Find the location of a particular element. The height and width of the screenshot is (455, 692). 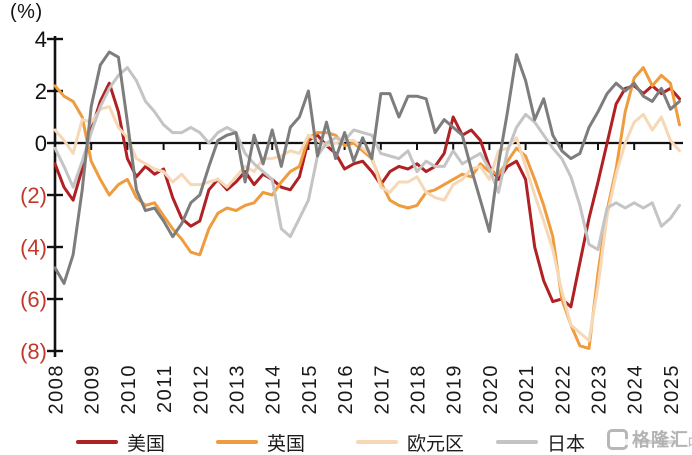

legend-label-uk: 英国 is located at coordinates (286, 444).